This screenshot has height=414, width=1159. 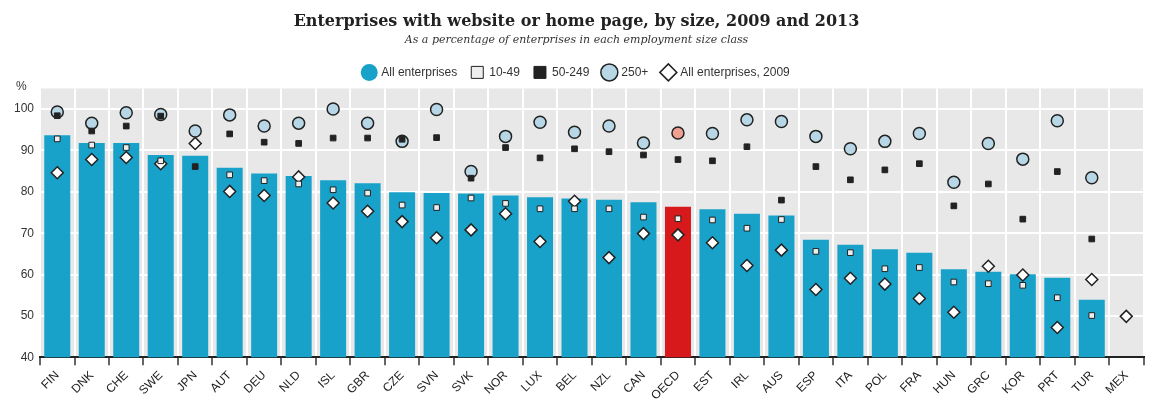 I want to click on y-axis-title: %, so click(x=21, y=85).